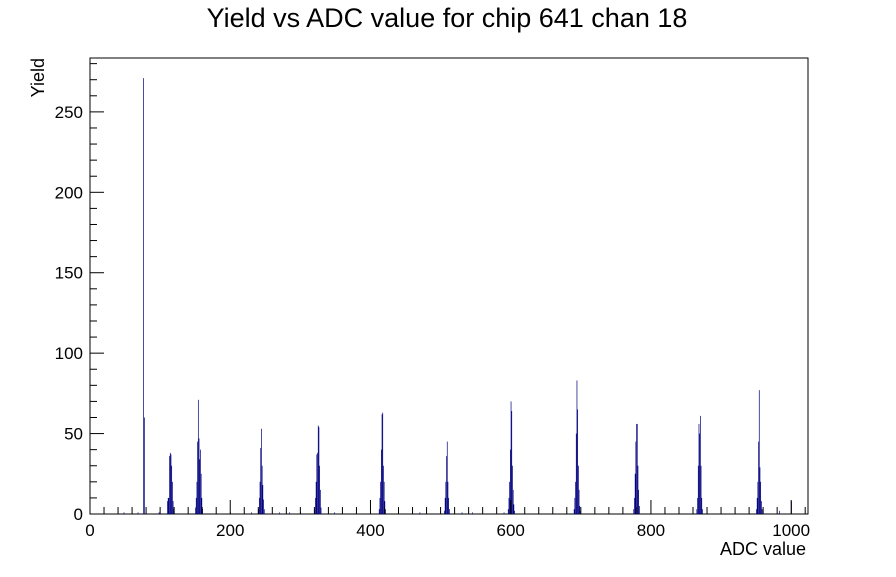  I want to click on x-tick-label: 600, so click(511, 530).